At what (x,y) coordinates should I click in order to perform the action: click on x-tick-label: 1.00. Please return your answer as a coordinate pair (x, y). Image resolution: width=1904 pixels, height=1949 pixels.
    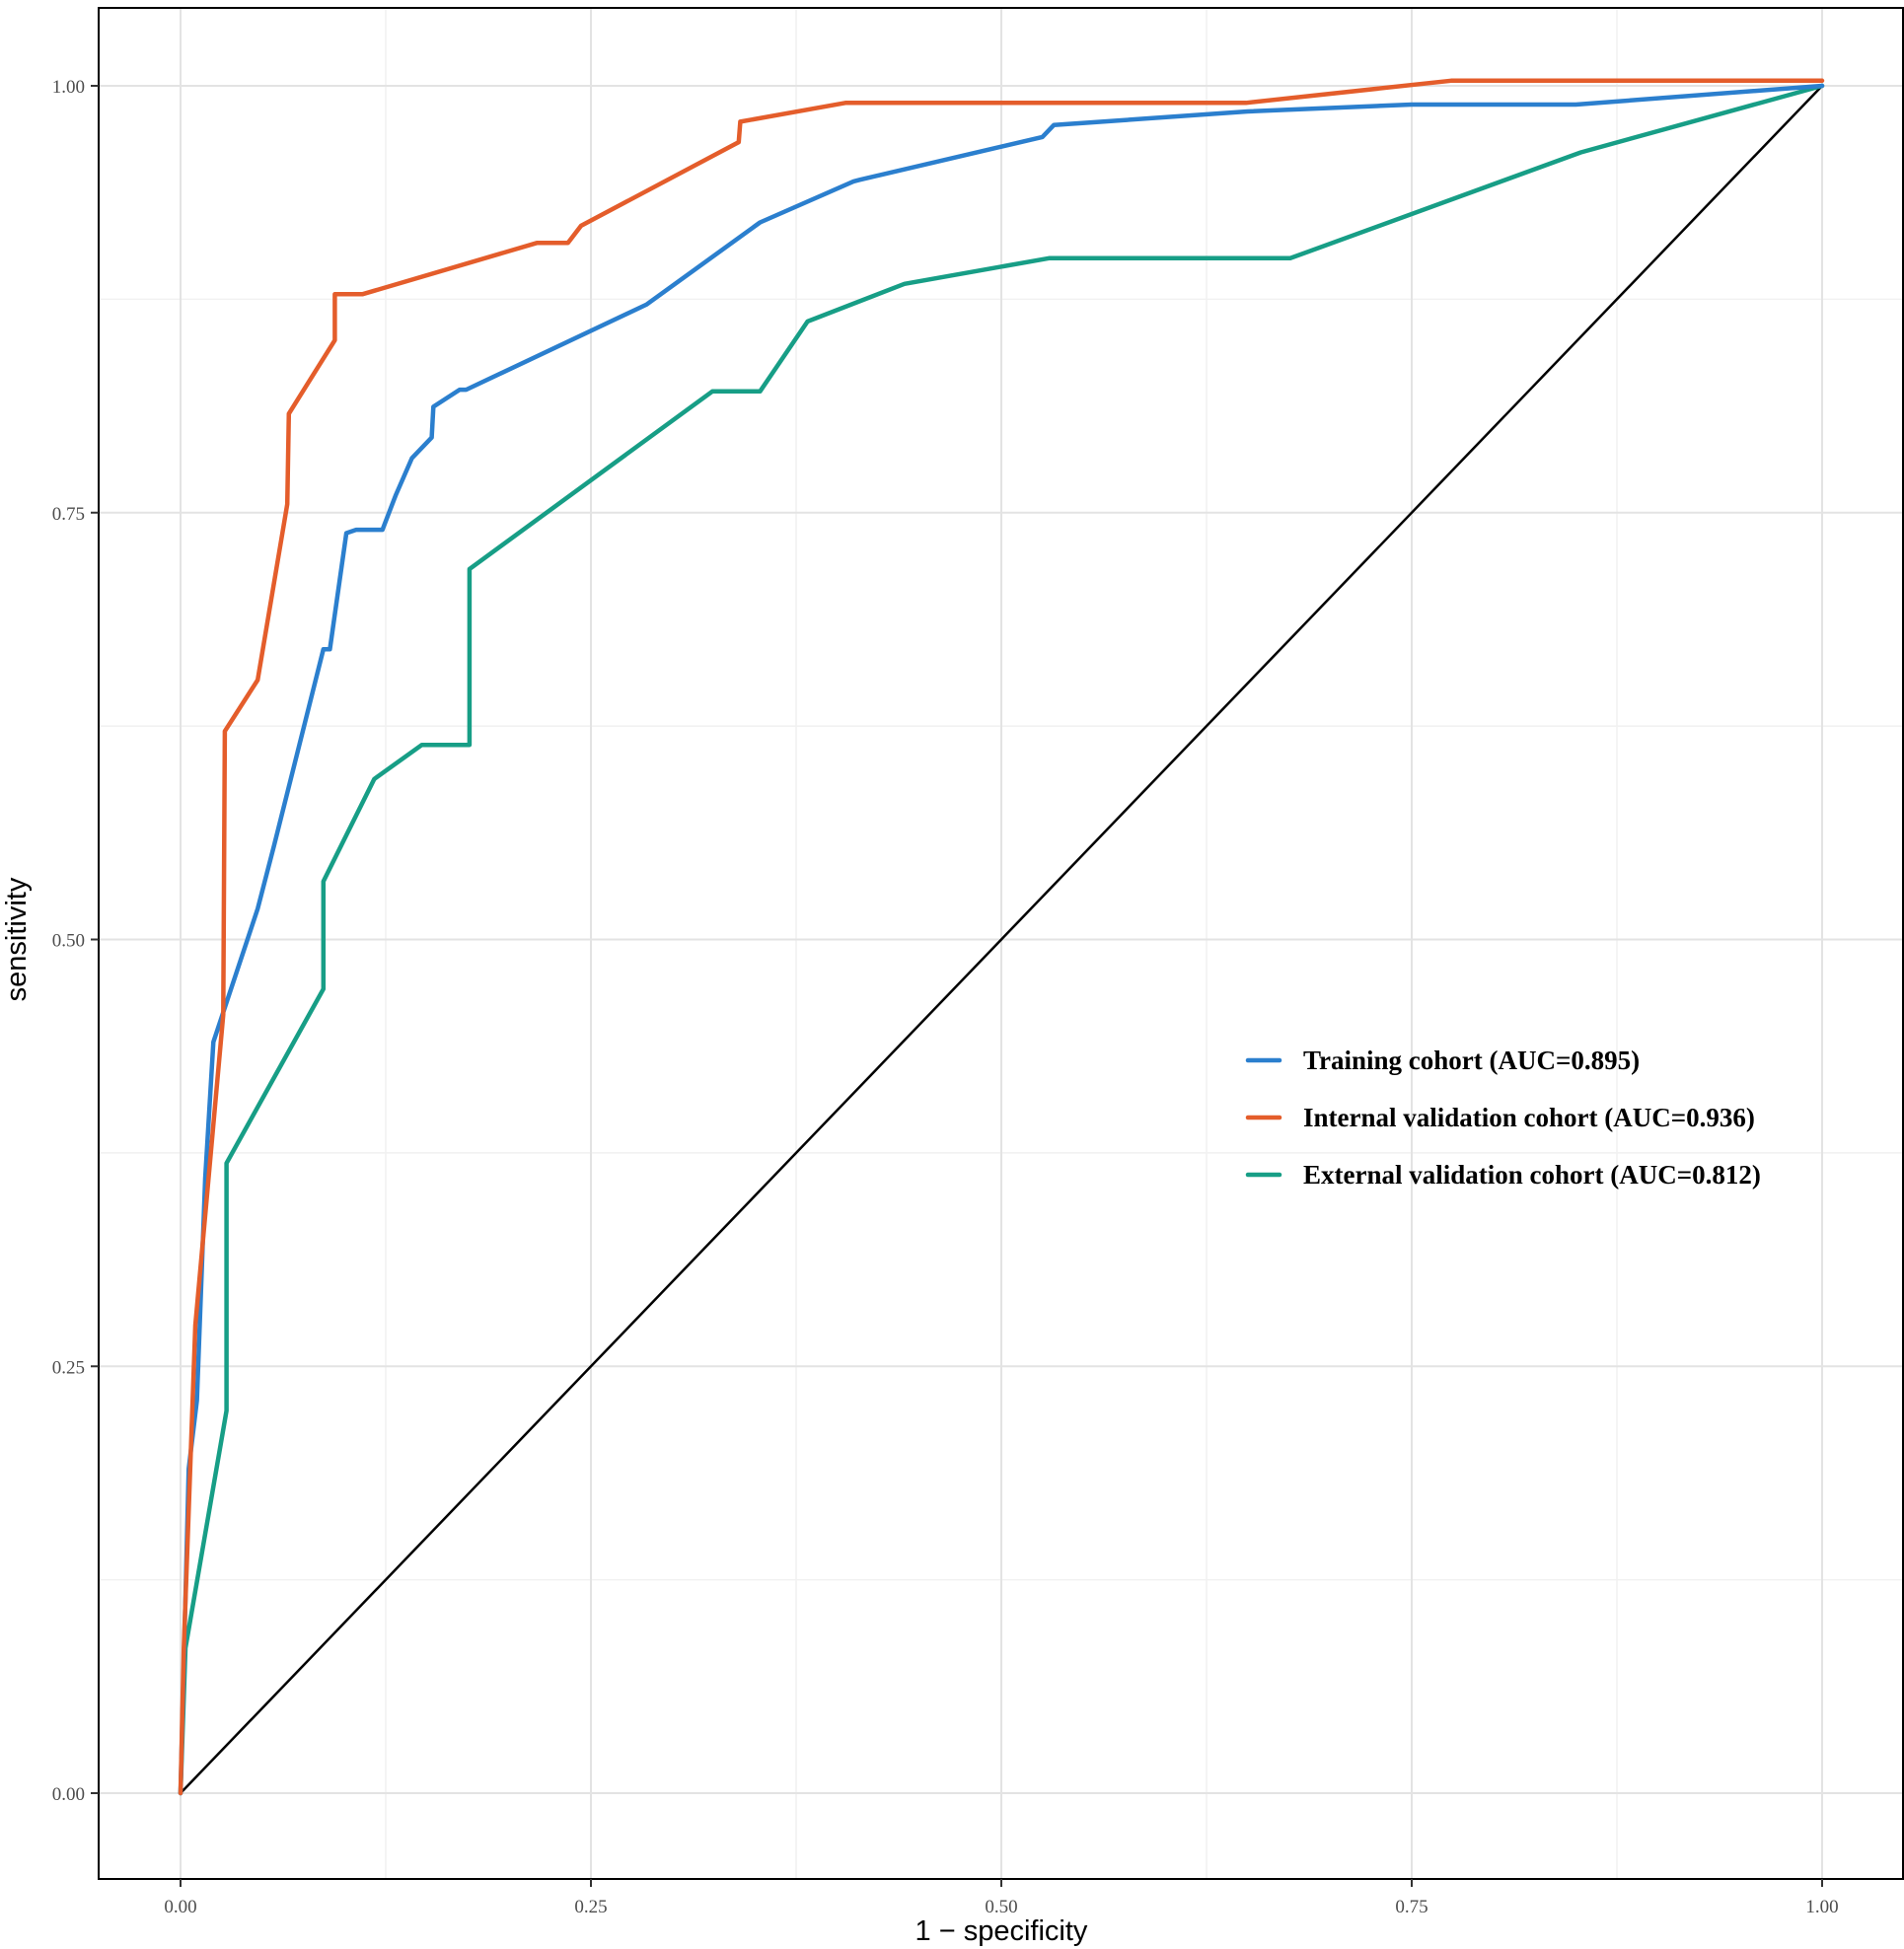
    Looking at the image, I should click on (1821, 1907).